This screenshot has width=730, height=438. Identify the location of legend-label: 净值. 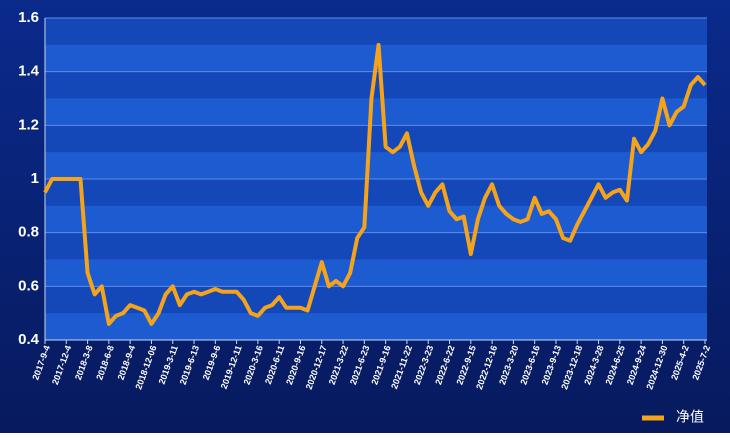
(690, 417).